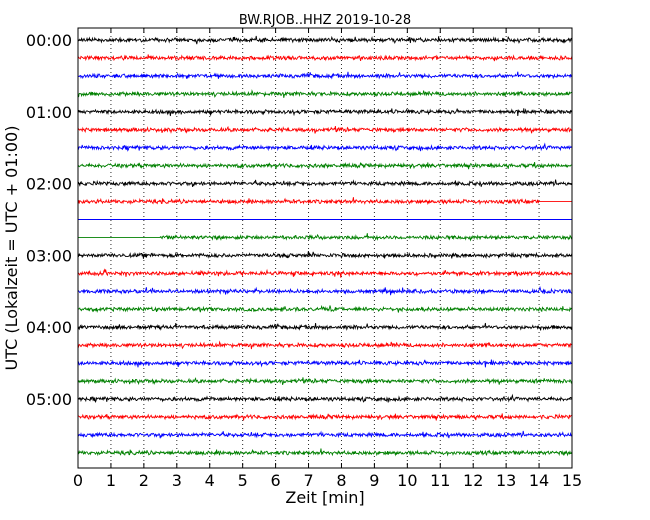 Image resolution: width=650 pixels, height=520 pixels. I want to click on x-tick-label: 9, so click(374, 480).